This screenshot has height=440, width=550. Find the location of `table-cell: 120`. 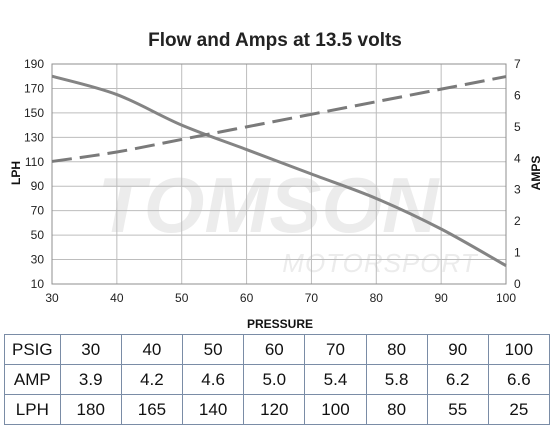

table-cell: 120 is located at coordinates (274, 409).